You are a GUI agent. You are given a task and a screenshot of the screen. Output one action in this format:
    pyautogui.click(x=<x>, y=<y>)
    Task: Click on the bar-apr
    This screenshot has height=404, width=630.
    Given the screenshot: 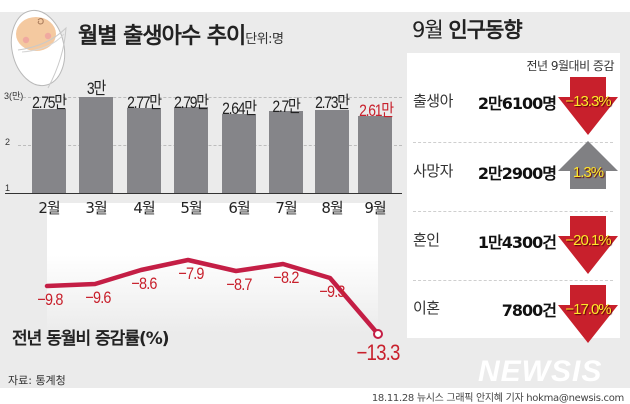 What is the action you would take?
    pyautogui.click(x=144, y=150)
    